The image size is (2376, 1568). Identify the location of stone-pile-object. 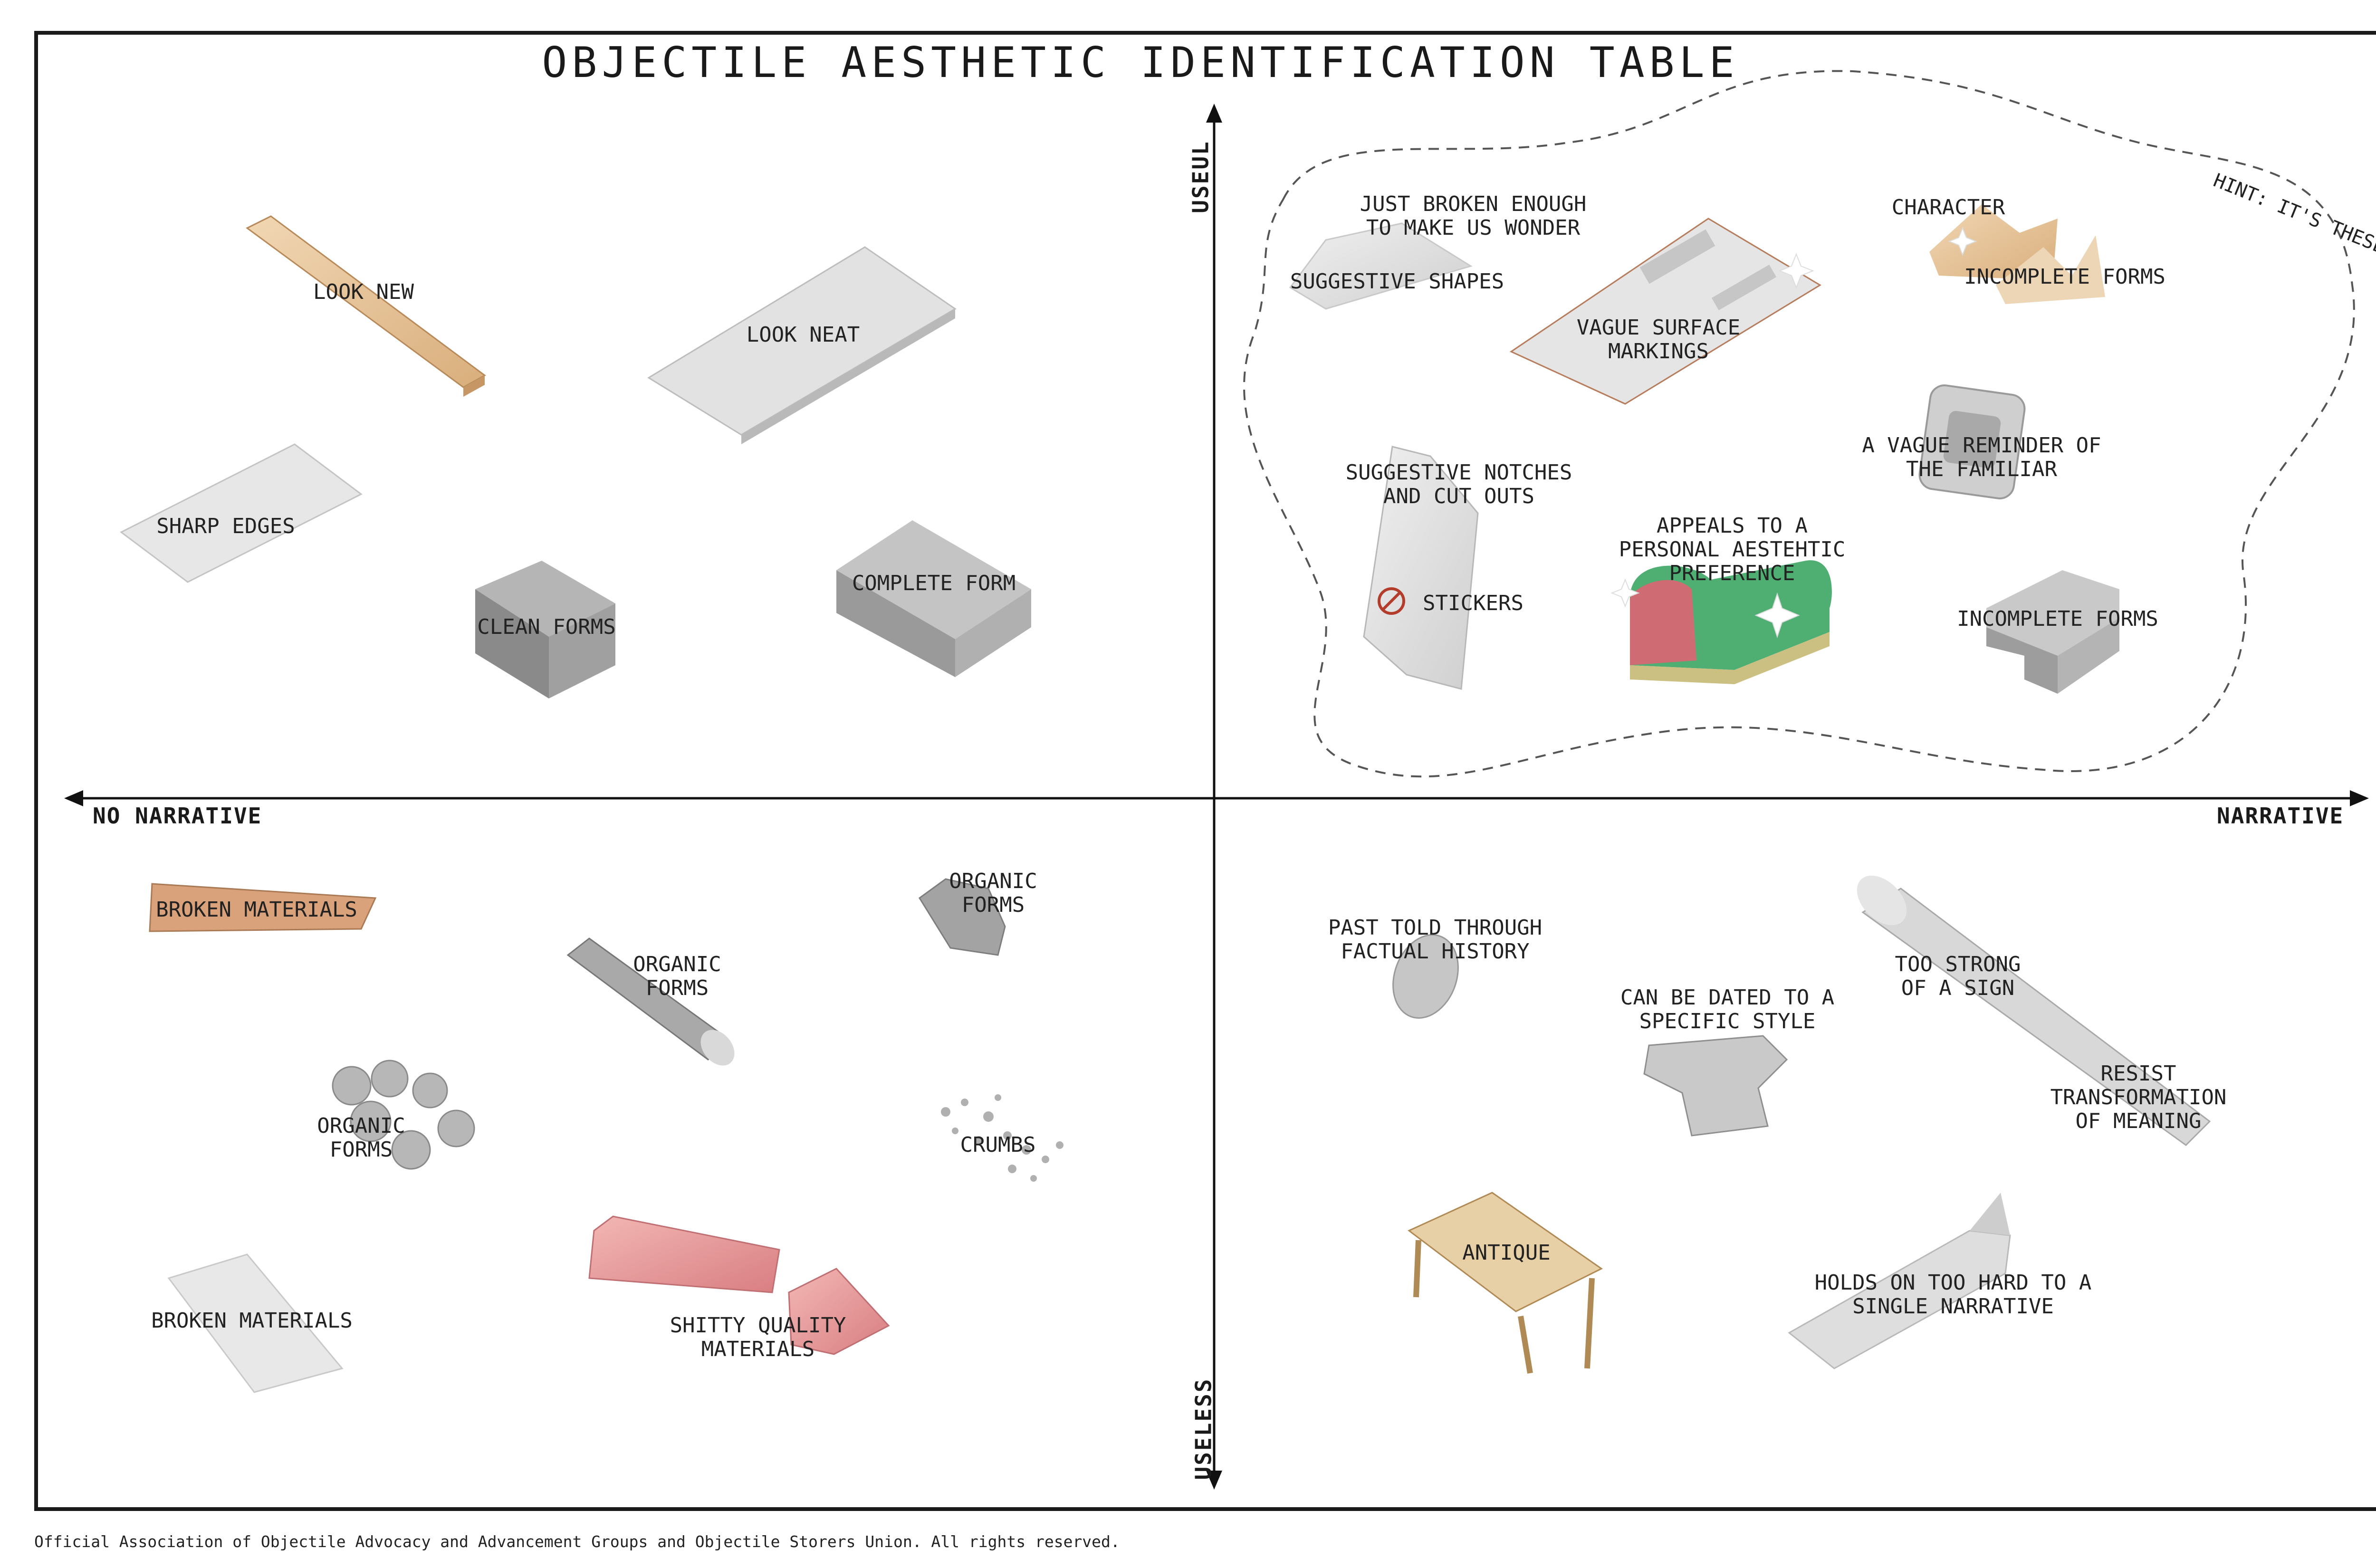
(403, 1115).